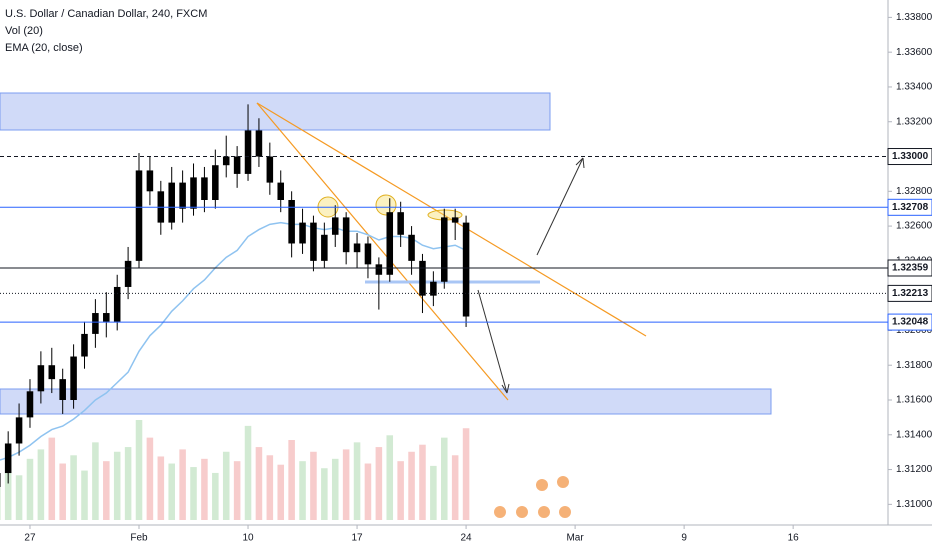  Describe the element at coordinates (106, 14) in the screenshot. I see `chart-title: U.S. Dollar / Canadian Dollar, 240, FXCM` at that location.